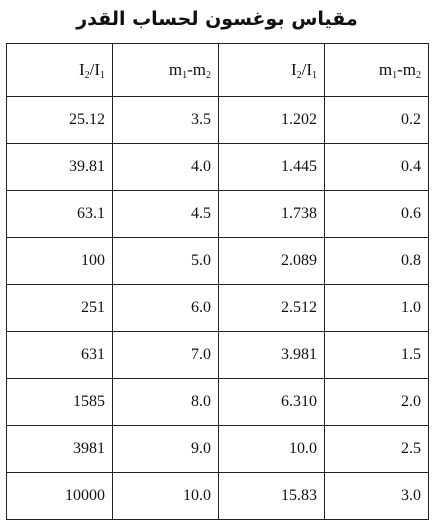  Describe the element at coordinates (59, 214) in the screenshot. I see `table-cell: 63.1` at that location.